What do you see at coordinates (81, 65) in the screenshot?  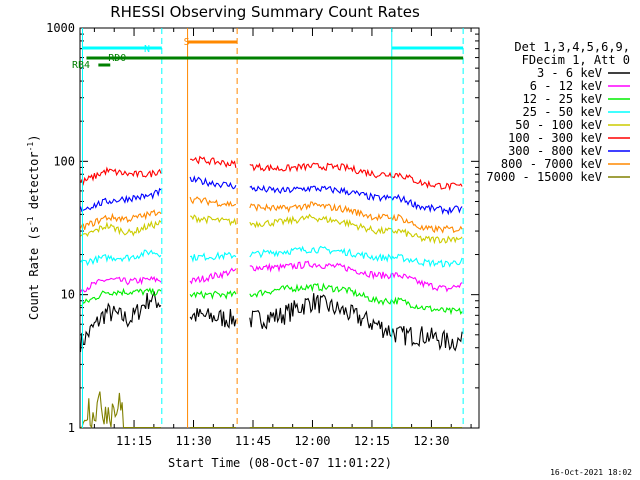 I see `flag-label-rb4: RB4` at bounding box center [81, 65].